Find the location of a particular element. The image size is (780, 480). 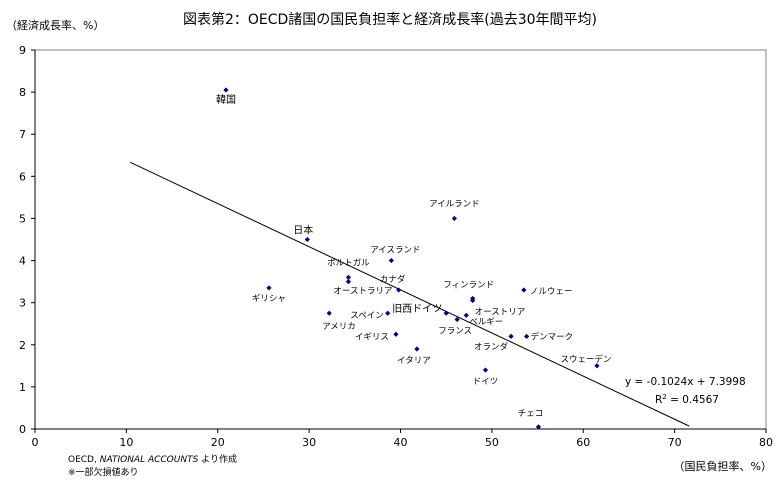

data-point-label: スペイン is located at coordinates (366, 316).